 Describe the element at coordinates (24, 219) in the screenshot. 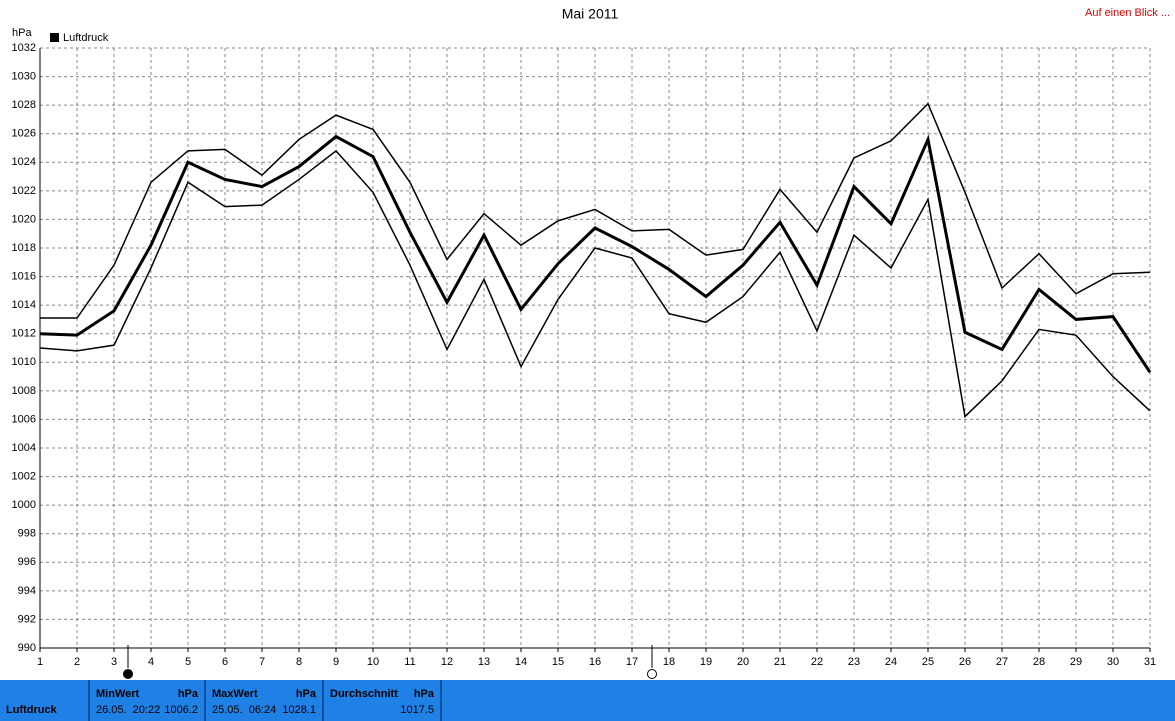

I see `y-tick-label: 1020` at that location.